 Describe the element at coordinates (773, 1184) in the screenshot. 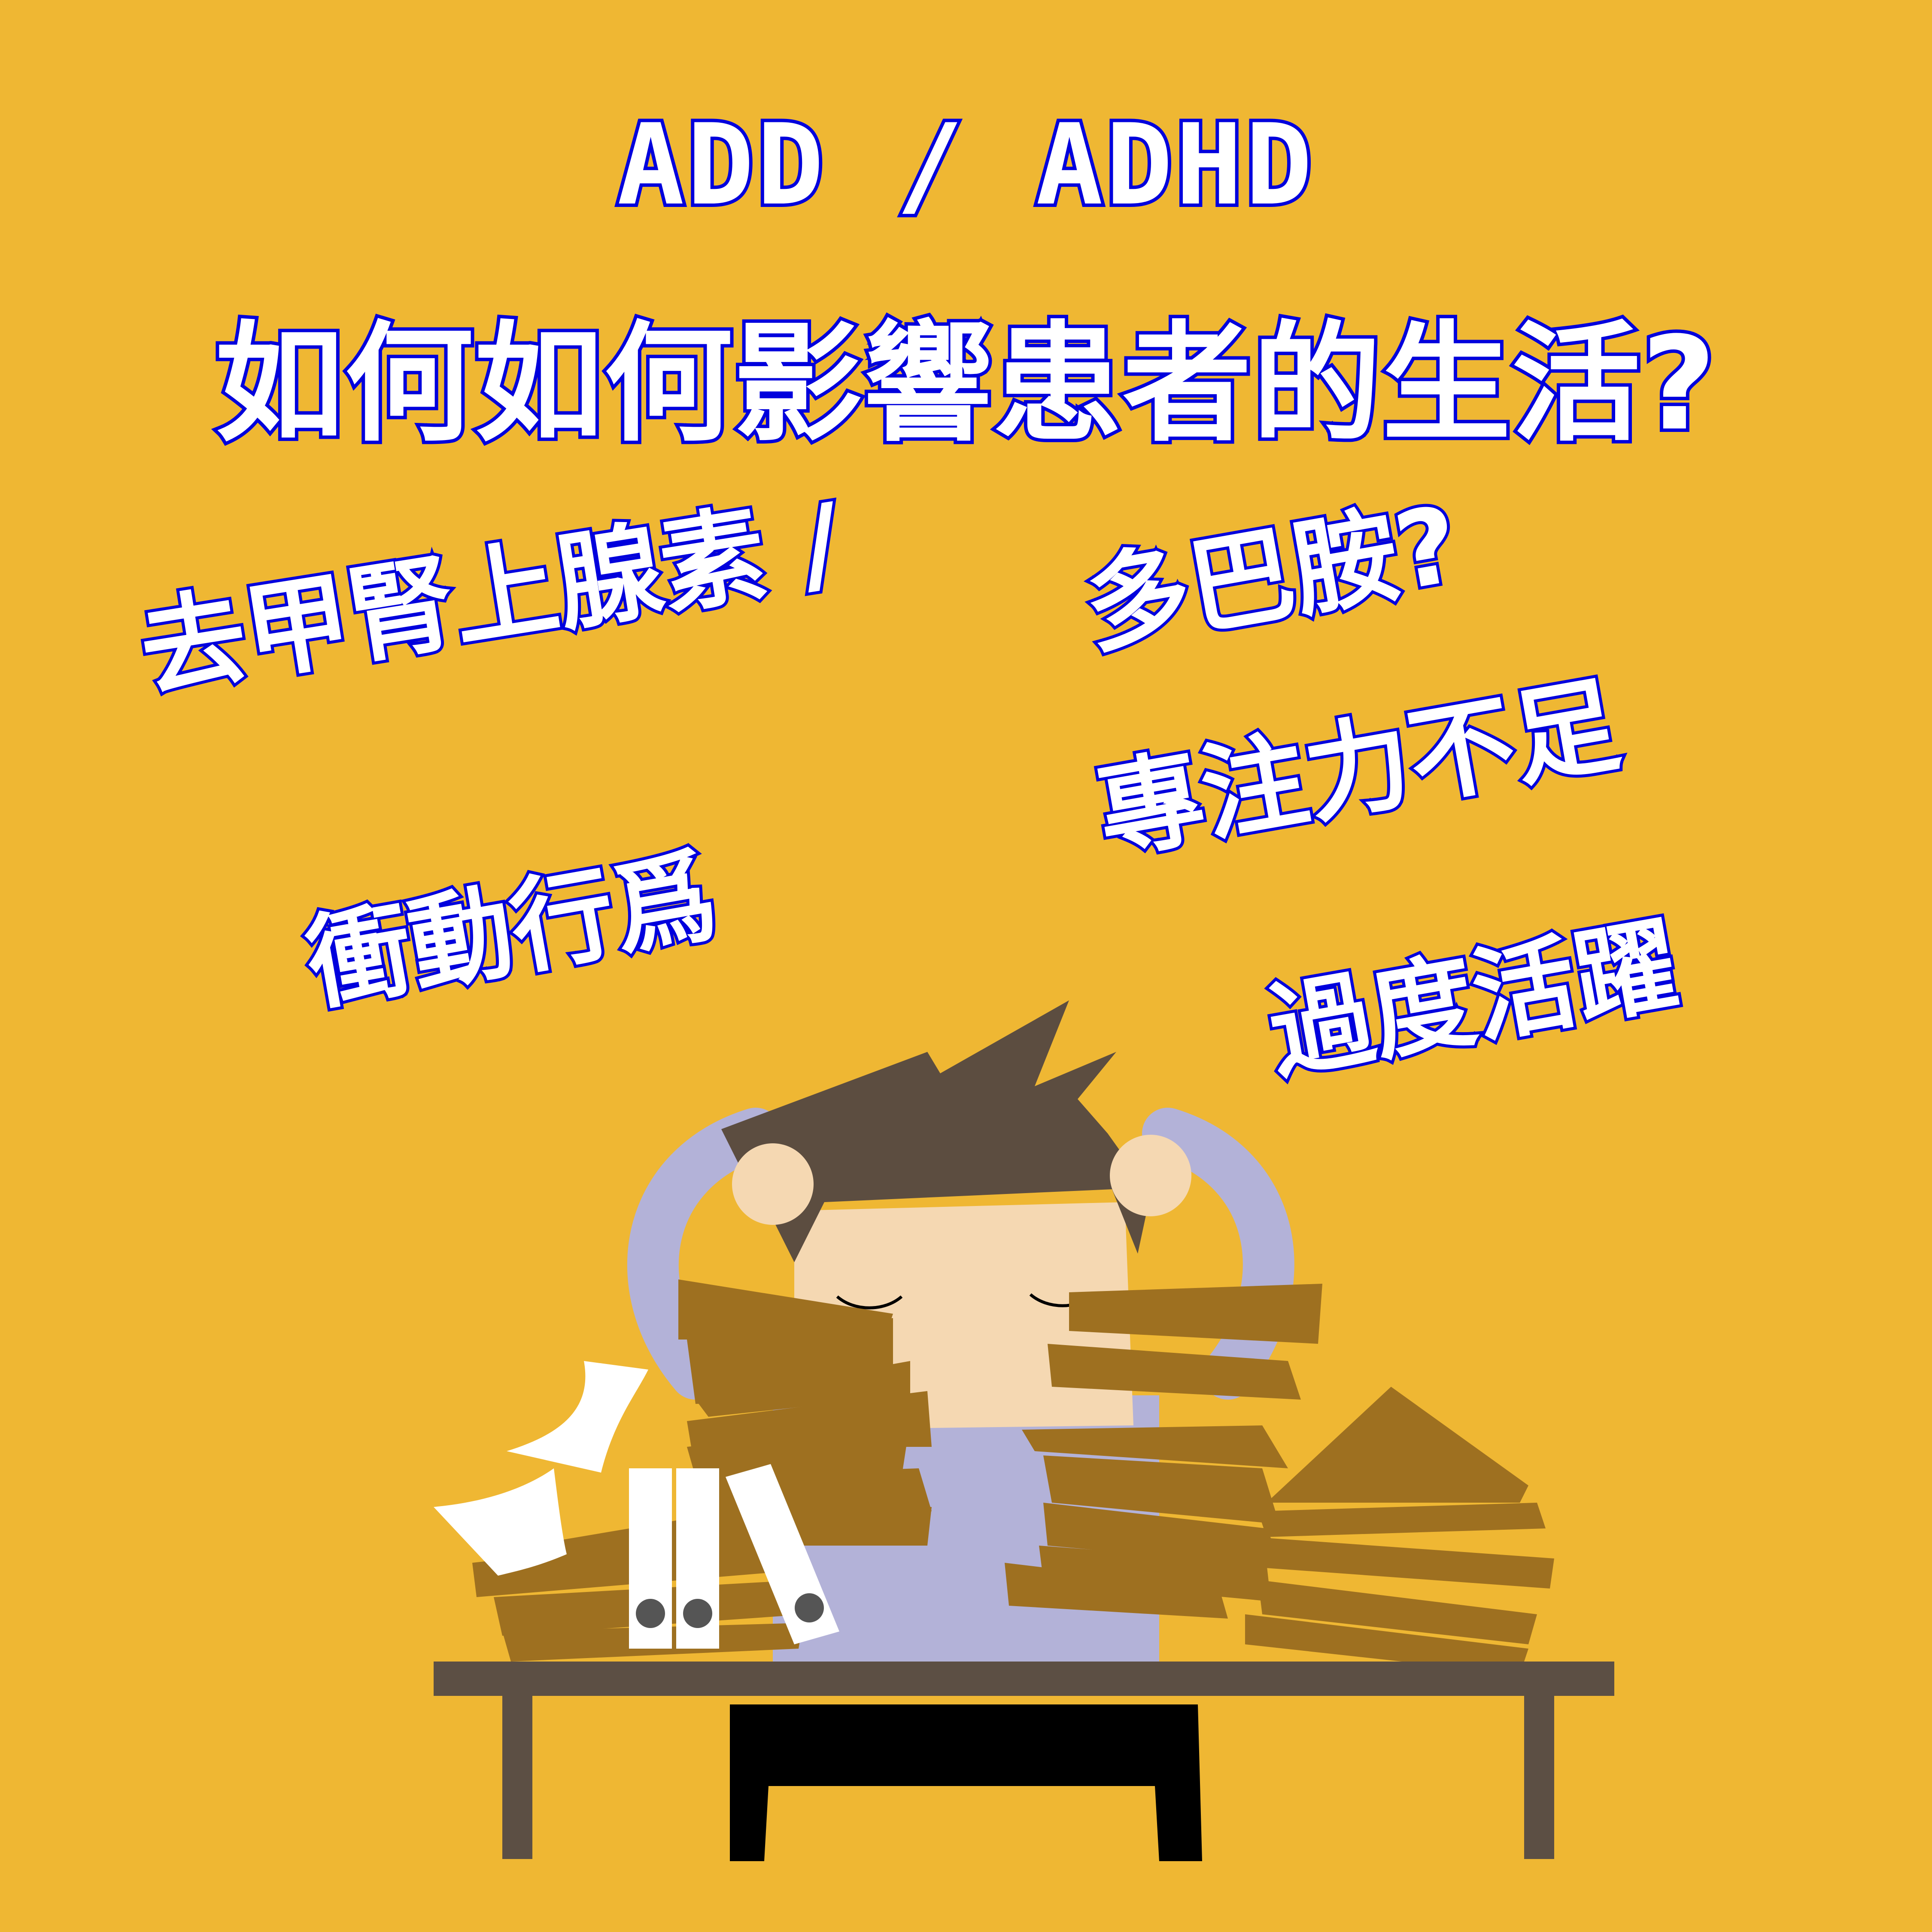

I see `left-hand` at that location.